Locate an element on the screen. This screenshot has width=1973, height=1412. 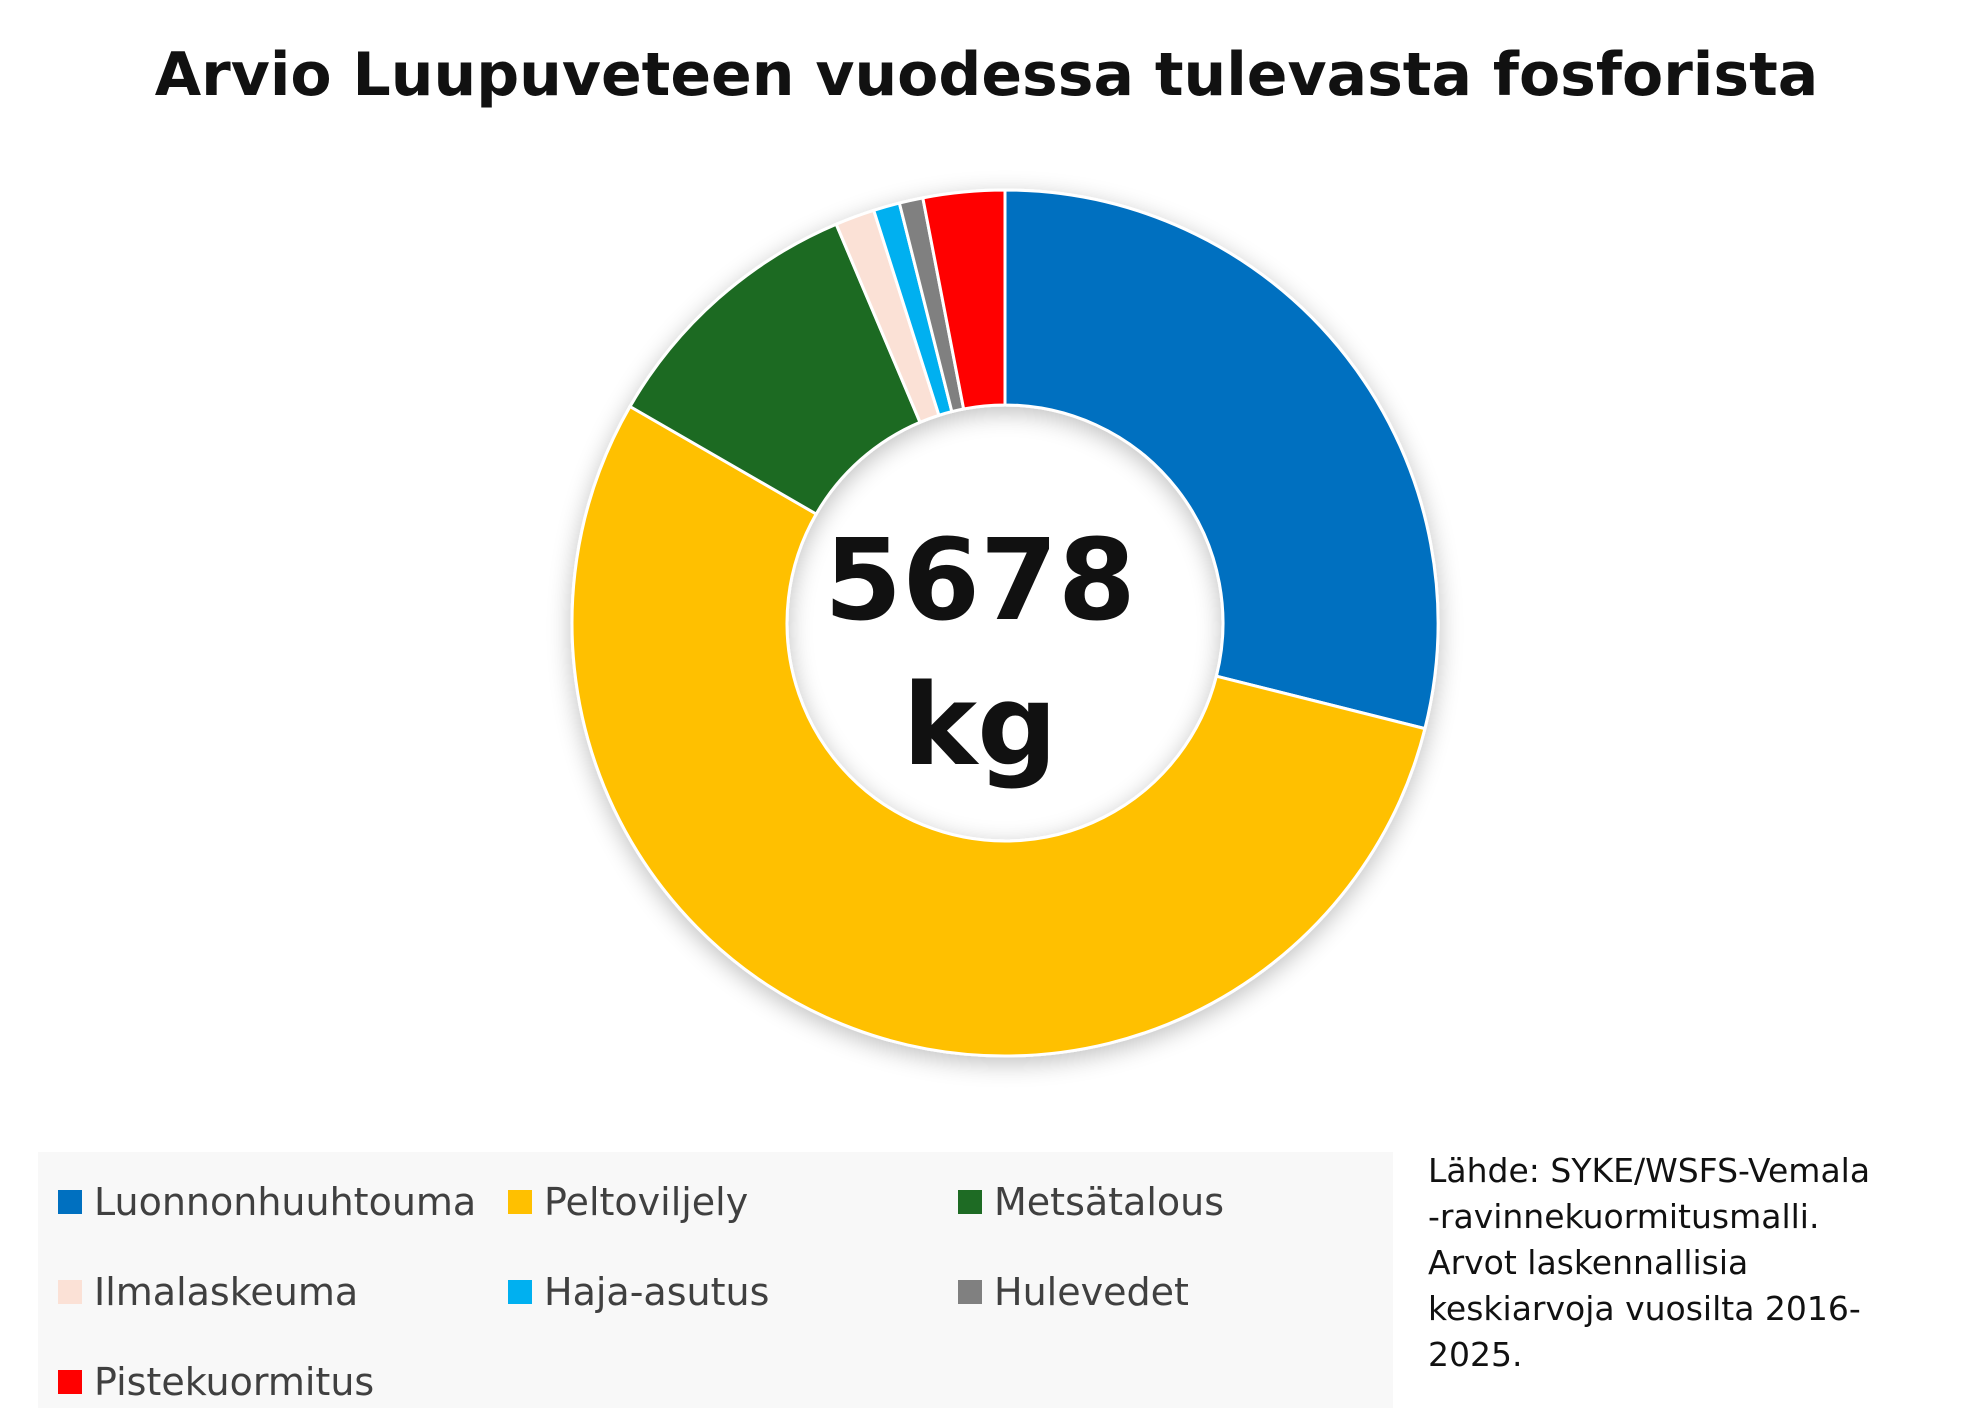
legend-item-luonnonhuuhtouma: Luonnonhuuhtouma is located at coordinates (267, 1202).